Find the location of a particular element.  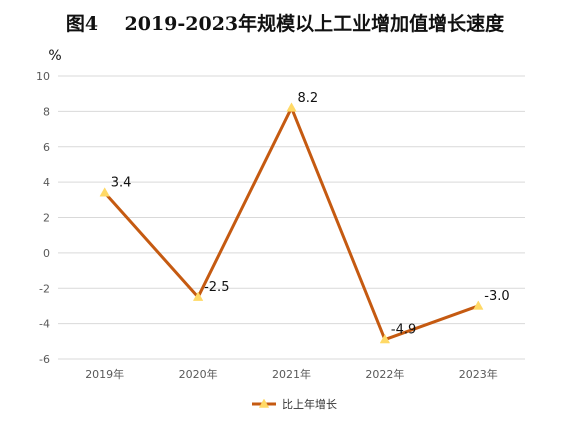

x-tick-label: 2019年 is located at coordinates (104, 374).